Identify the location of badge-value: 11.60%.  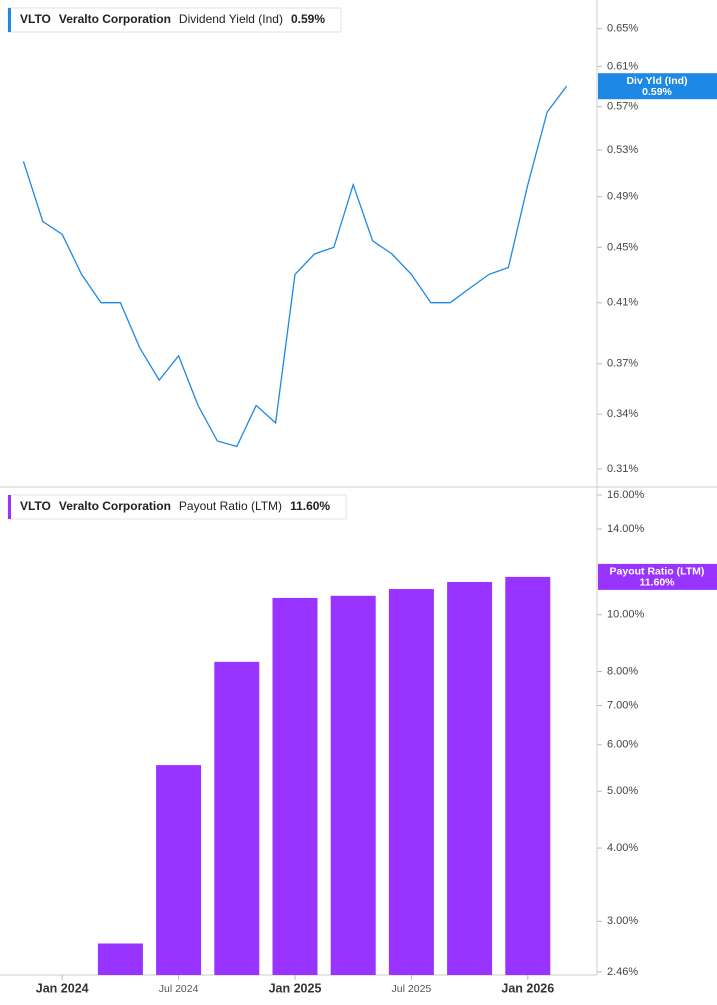
(657, 583).